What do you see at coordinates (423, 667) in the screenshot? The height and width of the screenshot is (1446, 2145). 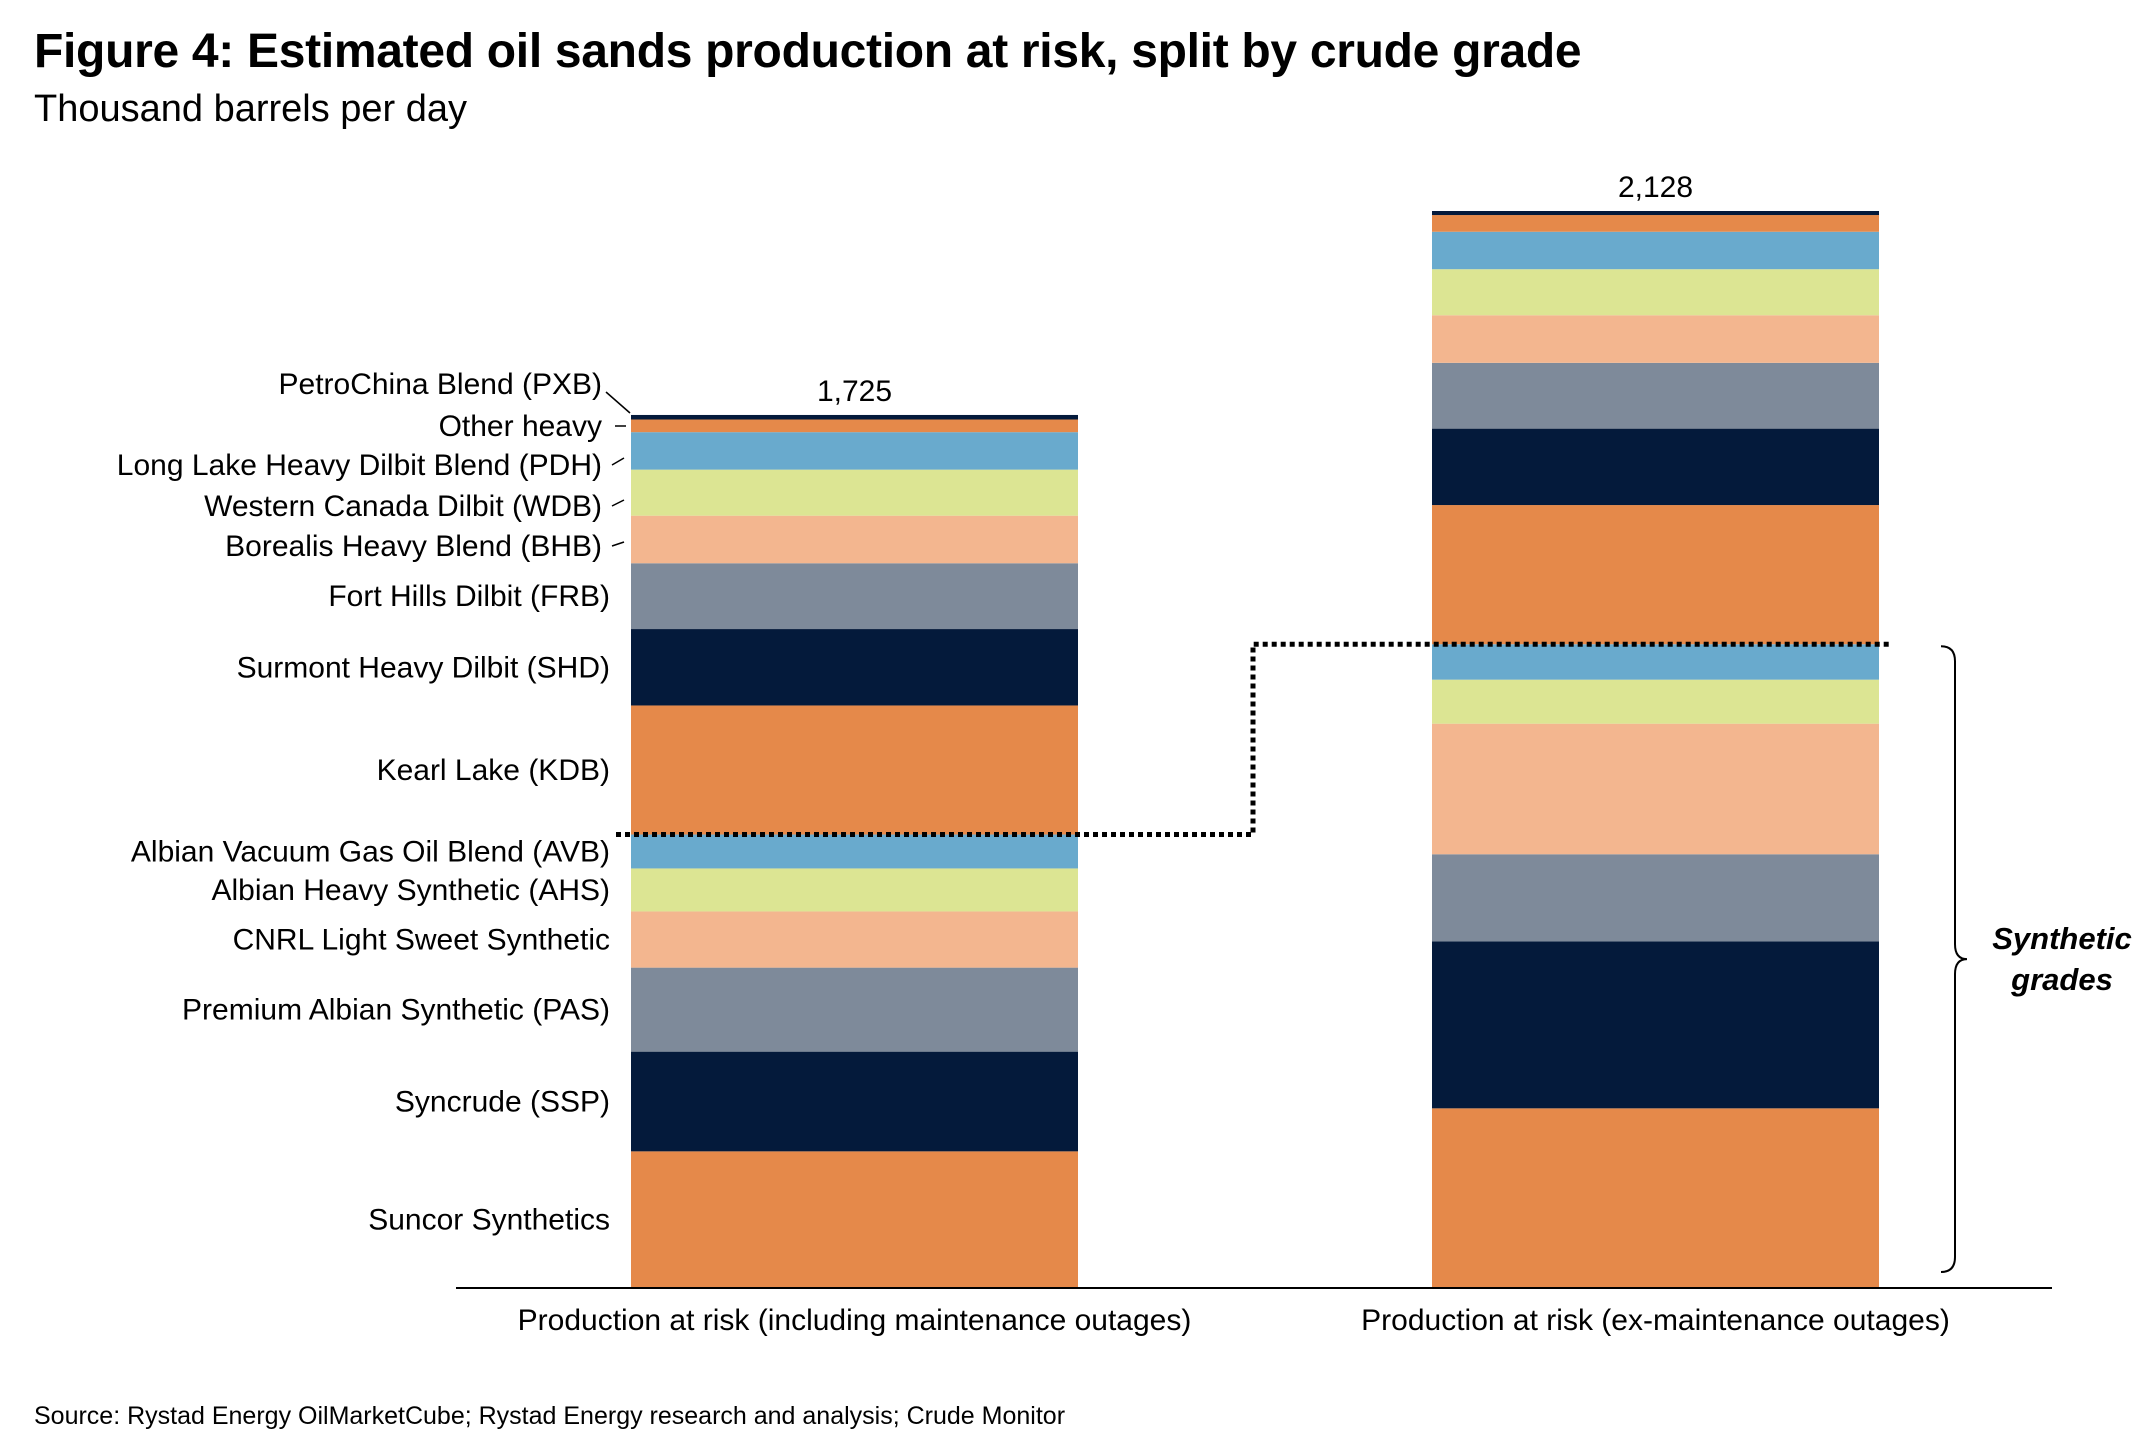 I see `series-label-surmont-heavy-dilbit-shd: Surmont Heavy Dilbit (SHD)` at bounding box center [423, 667].